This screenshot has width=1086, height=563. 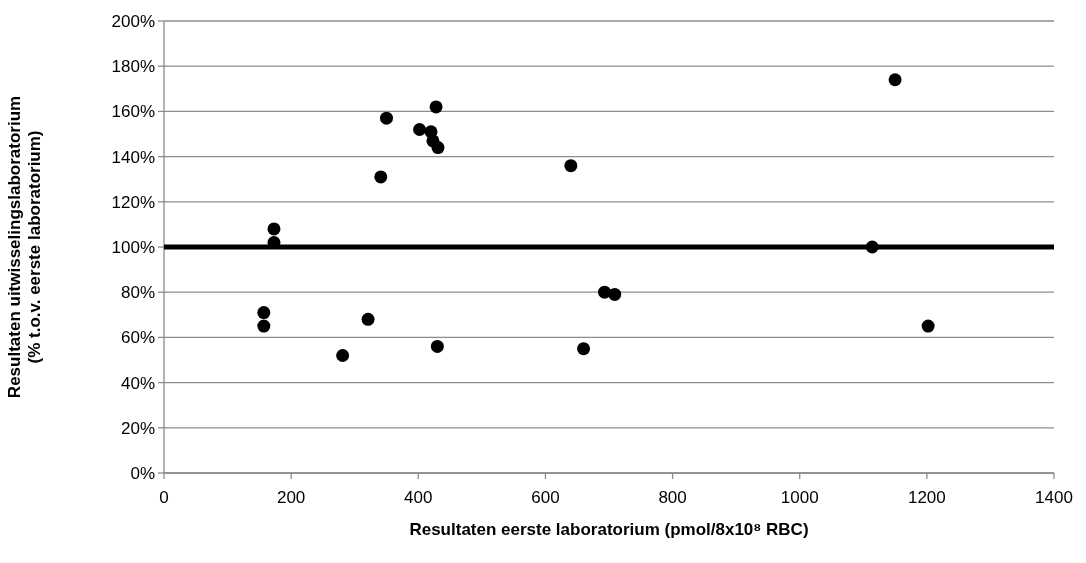 I want to click on x-tick-label: 0, so click(x=164, y=497).